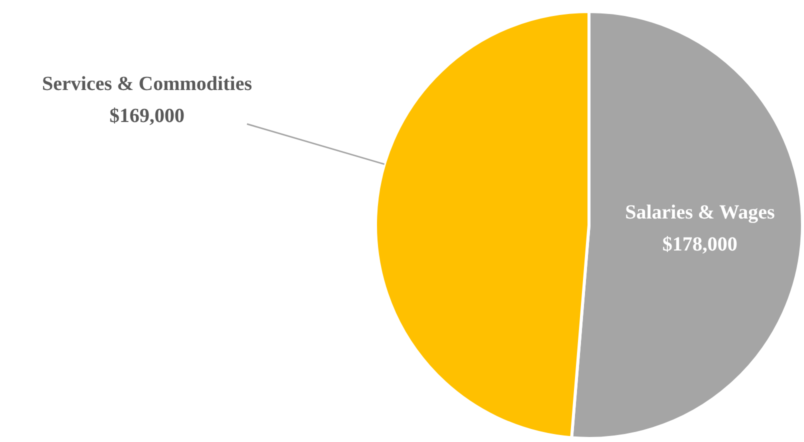  I want to click on data-label: $169,000, so click(147, 116).